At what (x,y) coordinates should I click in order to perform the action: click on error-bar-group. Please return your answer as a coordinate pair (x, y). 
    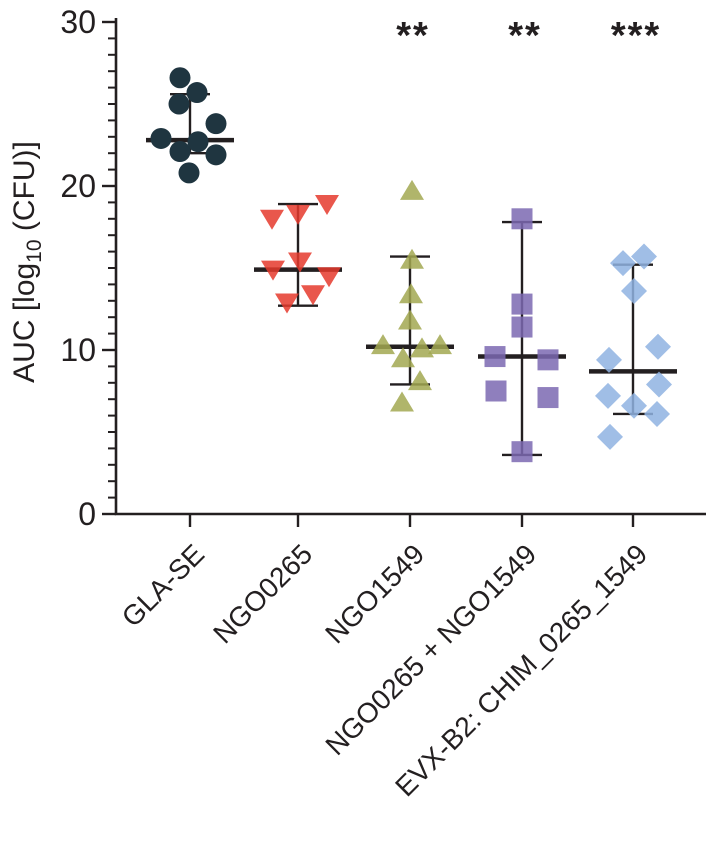
    Looking at the image, I should click on (522, 338).